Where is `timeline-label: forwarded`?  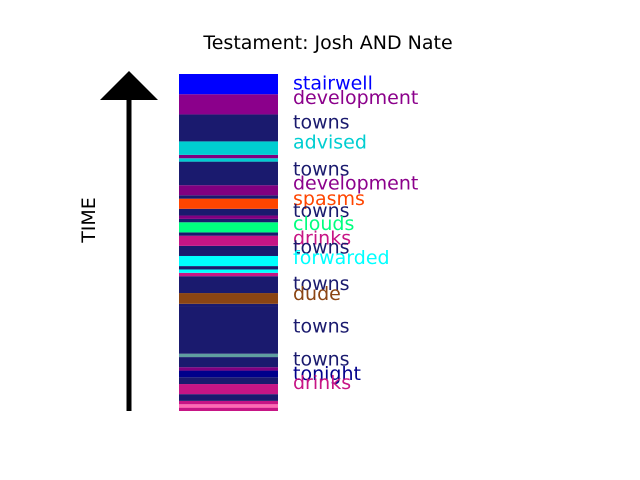 timeline-label: forwarded is located at coordinates (341, 258).